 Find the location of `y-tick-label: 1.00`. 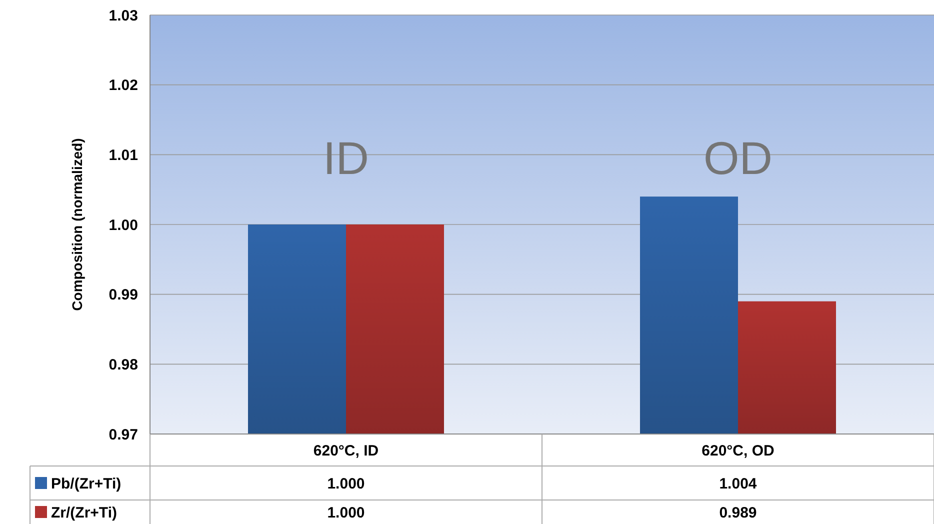

y-tick-label: 1.00 is located at coordinates (123, 225).